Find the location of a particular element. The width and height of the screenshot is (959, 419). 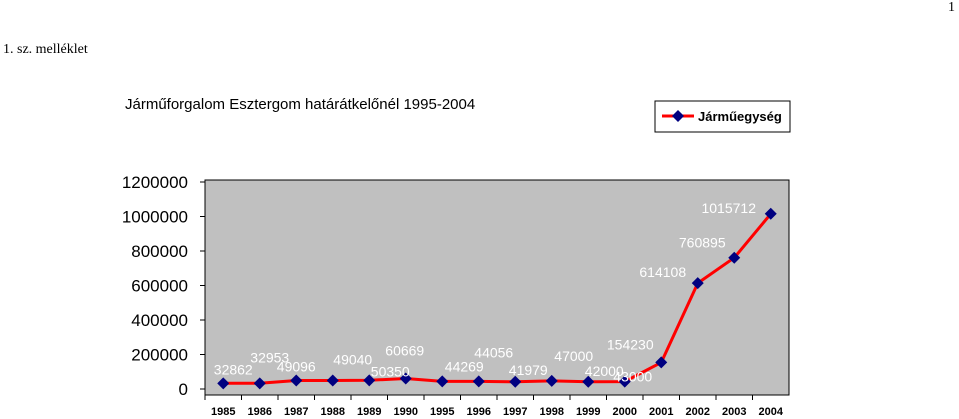

legend-label: Járműegység is located at coordinates (740, 116).